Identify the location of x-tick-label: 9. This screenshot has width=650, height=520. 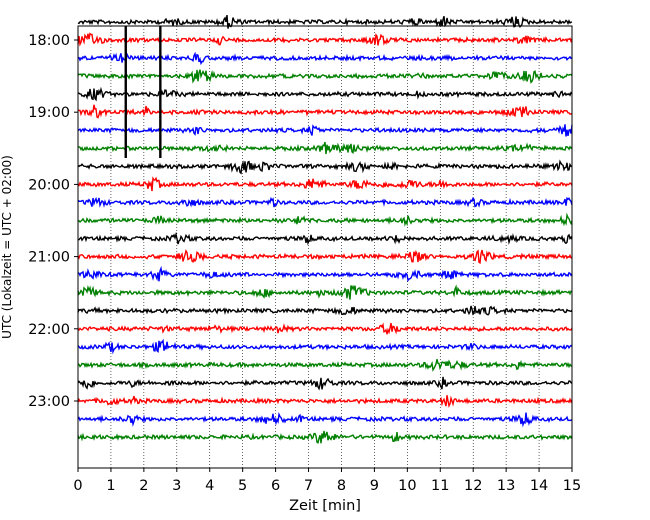
(374, 486).